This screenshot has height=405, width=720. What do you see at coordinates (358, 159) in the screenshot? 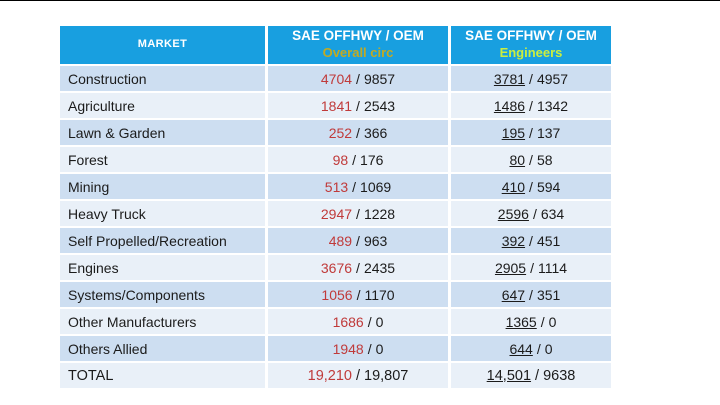
I see `overall-circ-cell: 98 / 176` at bounding box center [358, 159].